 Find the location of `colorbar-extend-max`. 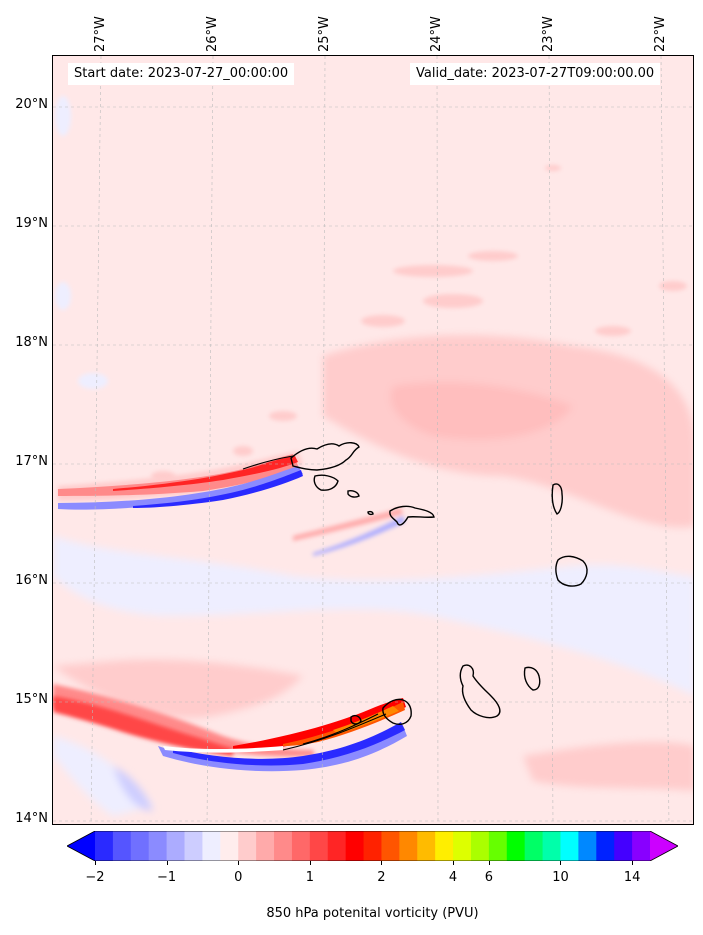

colorbar-extend-max is located at coordinates (664, 846).